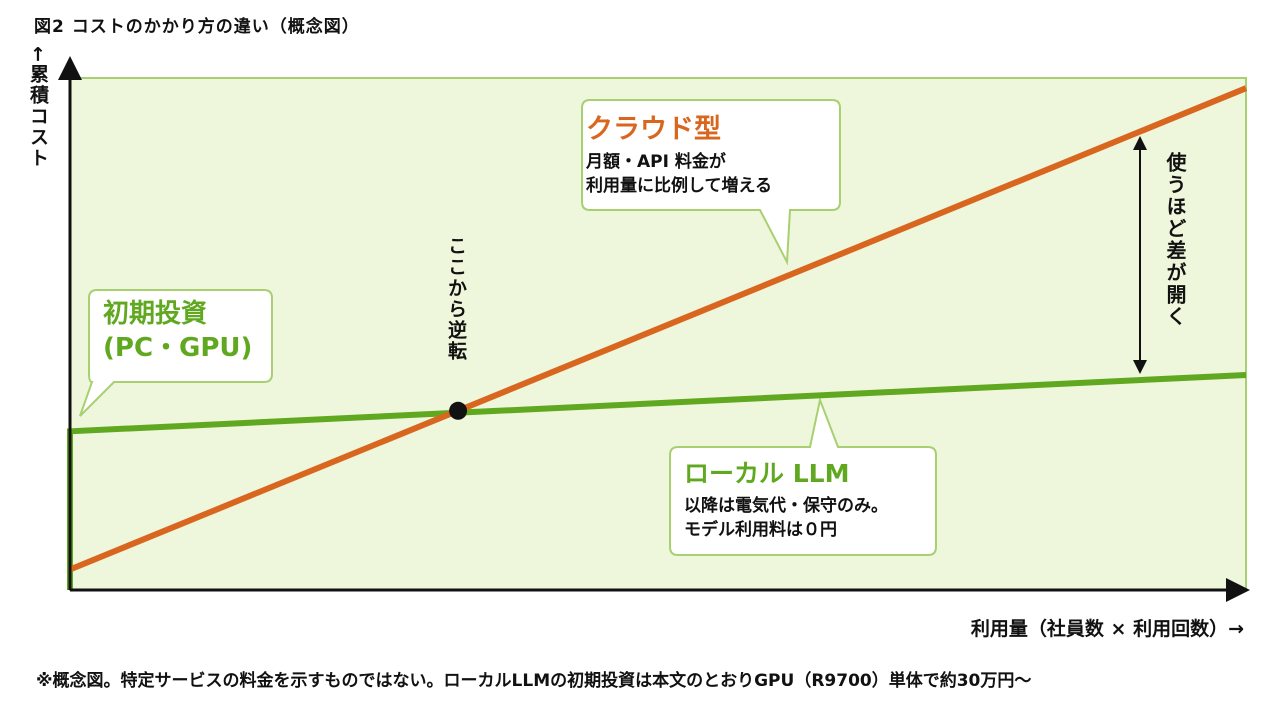 This screenshot has width=1280, height=720. What do you see at coordinates (653, 129) in the screenshot?
I see `cloud-callout-title: クラウド型` at bounding box center [653, 129].